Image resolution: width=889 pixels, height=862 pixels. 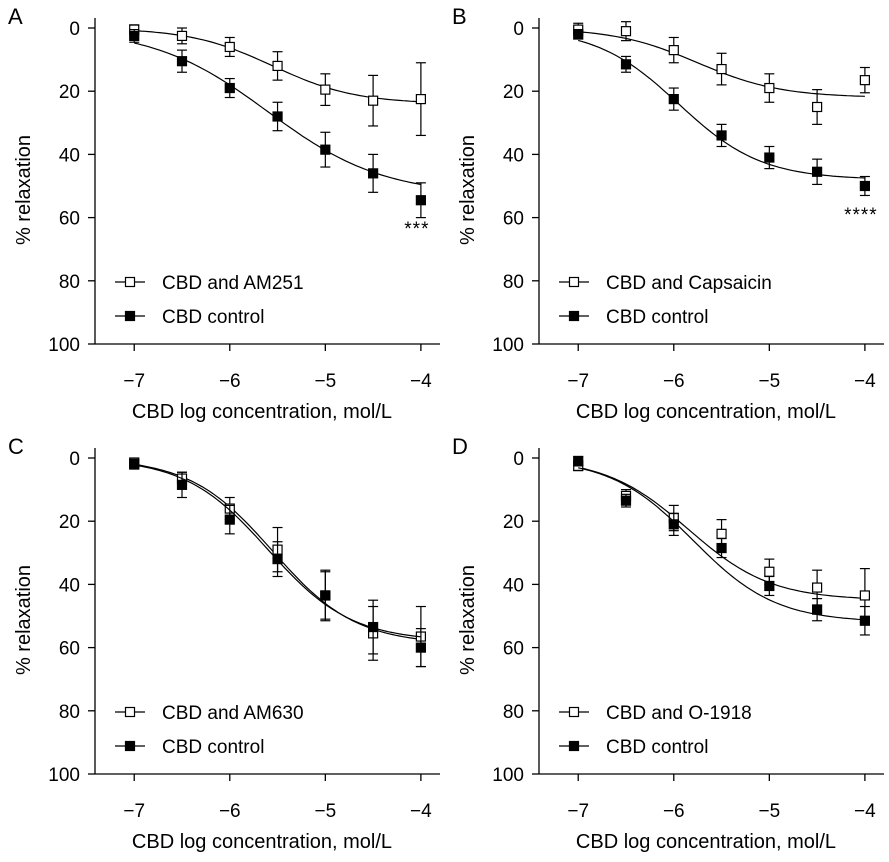 I want to click on panel-letter: C, so click(x=16, y=446).